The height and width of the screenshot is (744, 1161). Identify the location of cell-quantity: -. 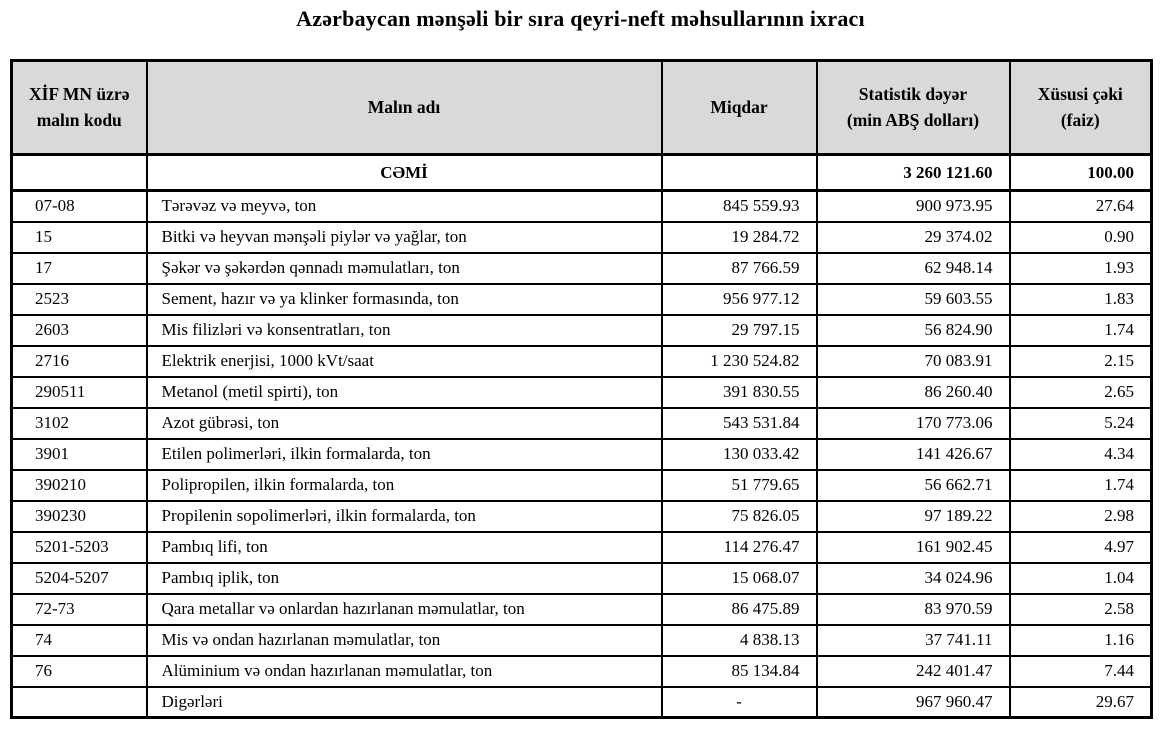
(739, 702).